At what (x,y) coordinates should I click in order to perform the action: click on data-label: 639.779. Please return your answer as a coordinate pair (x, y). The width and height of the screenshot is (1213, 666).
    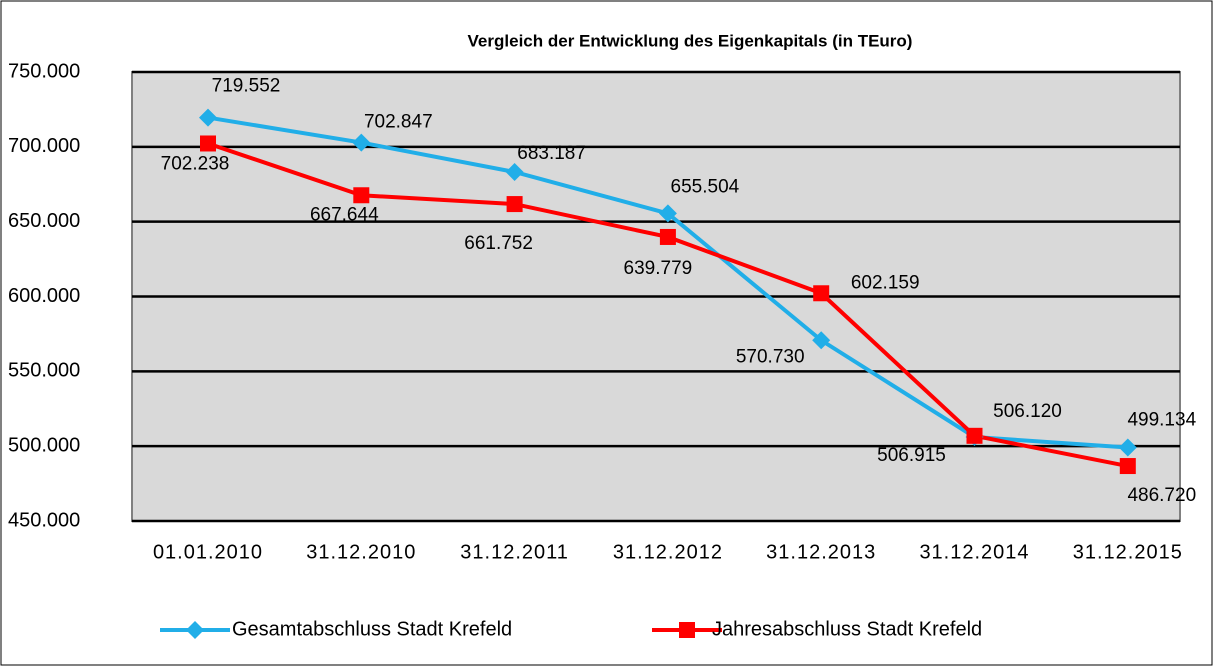
    Looking at the image, I should click on (658, 268).